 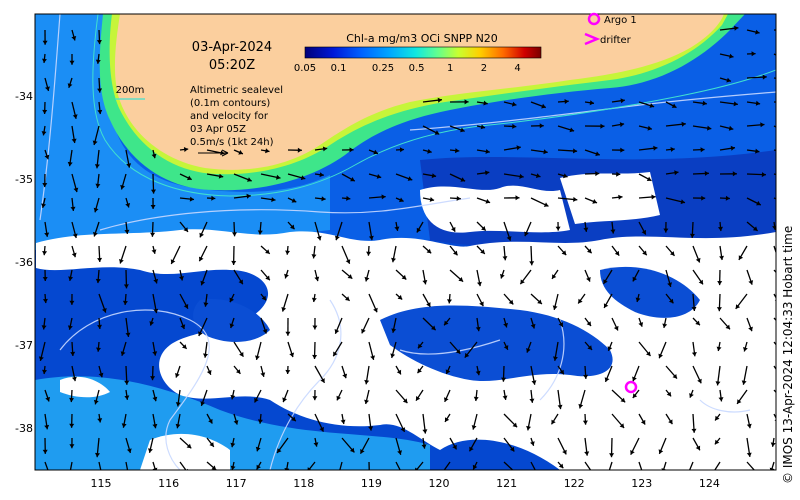 I want to click on y-tick-34: -34, so click(x=24, y=96).